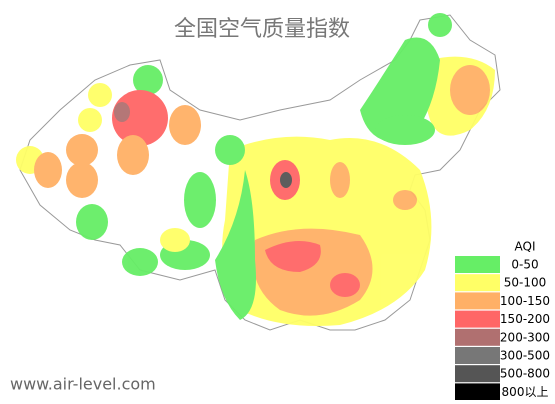 This screenshot has height=404, width=555. I want to click on legend-title: AQI, so click(525, 247).